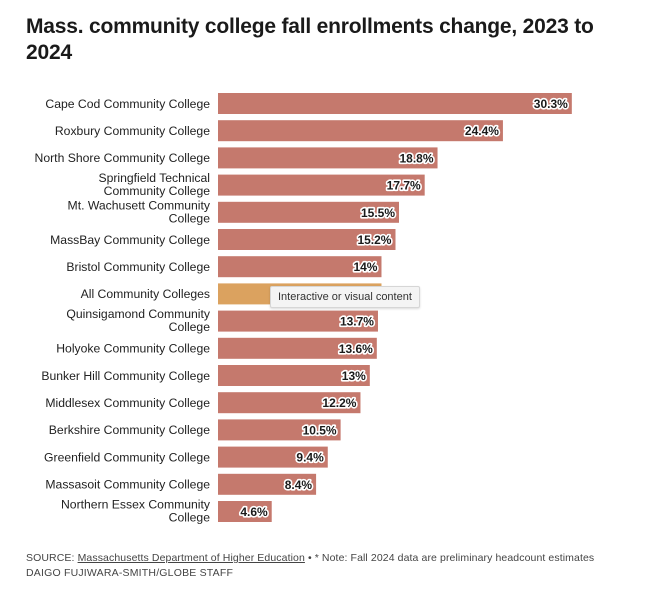 The width and height of the screenshot is (647, 592). What do you see at coordinates (482, 131) in the screenshot?
I see `value-label: 24.4%` at bounding box center [482, 131].